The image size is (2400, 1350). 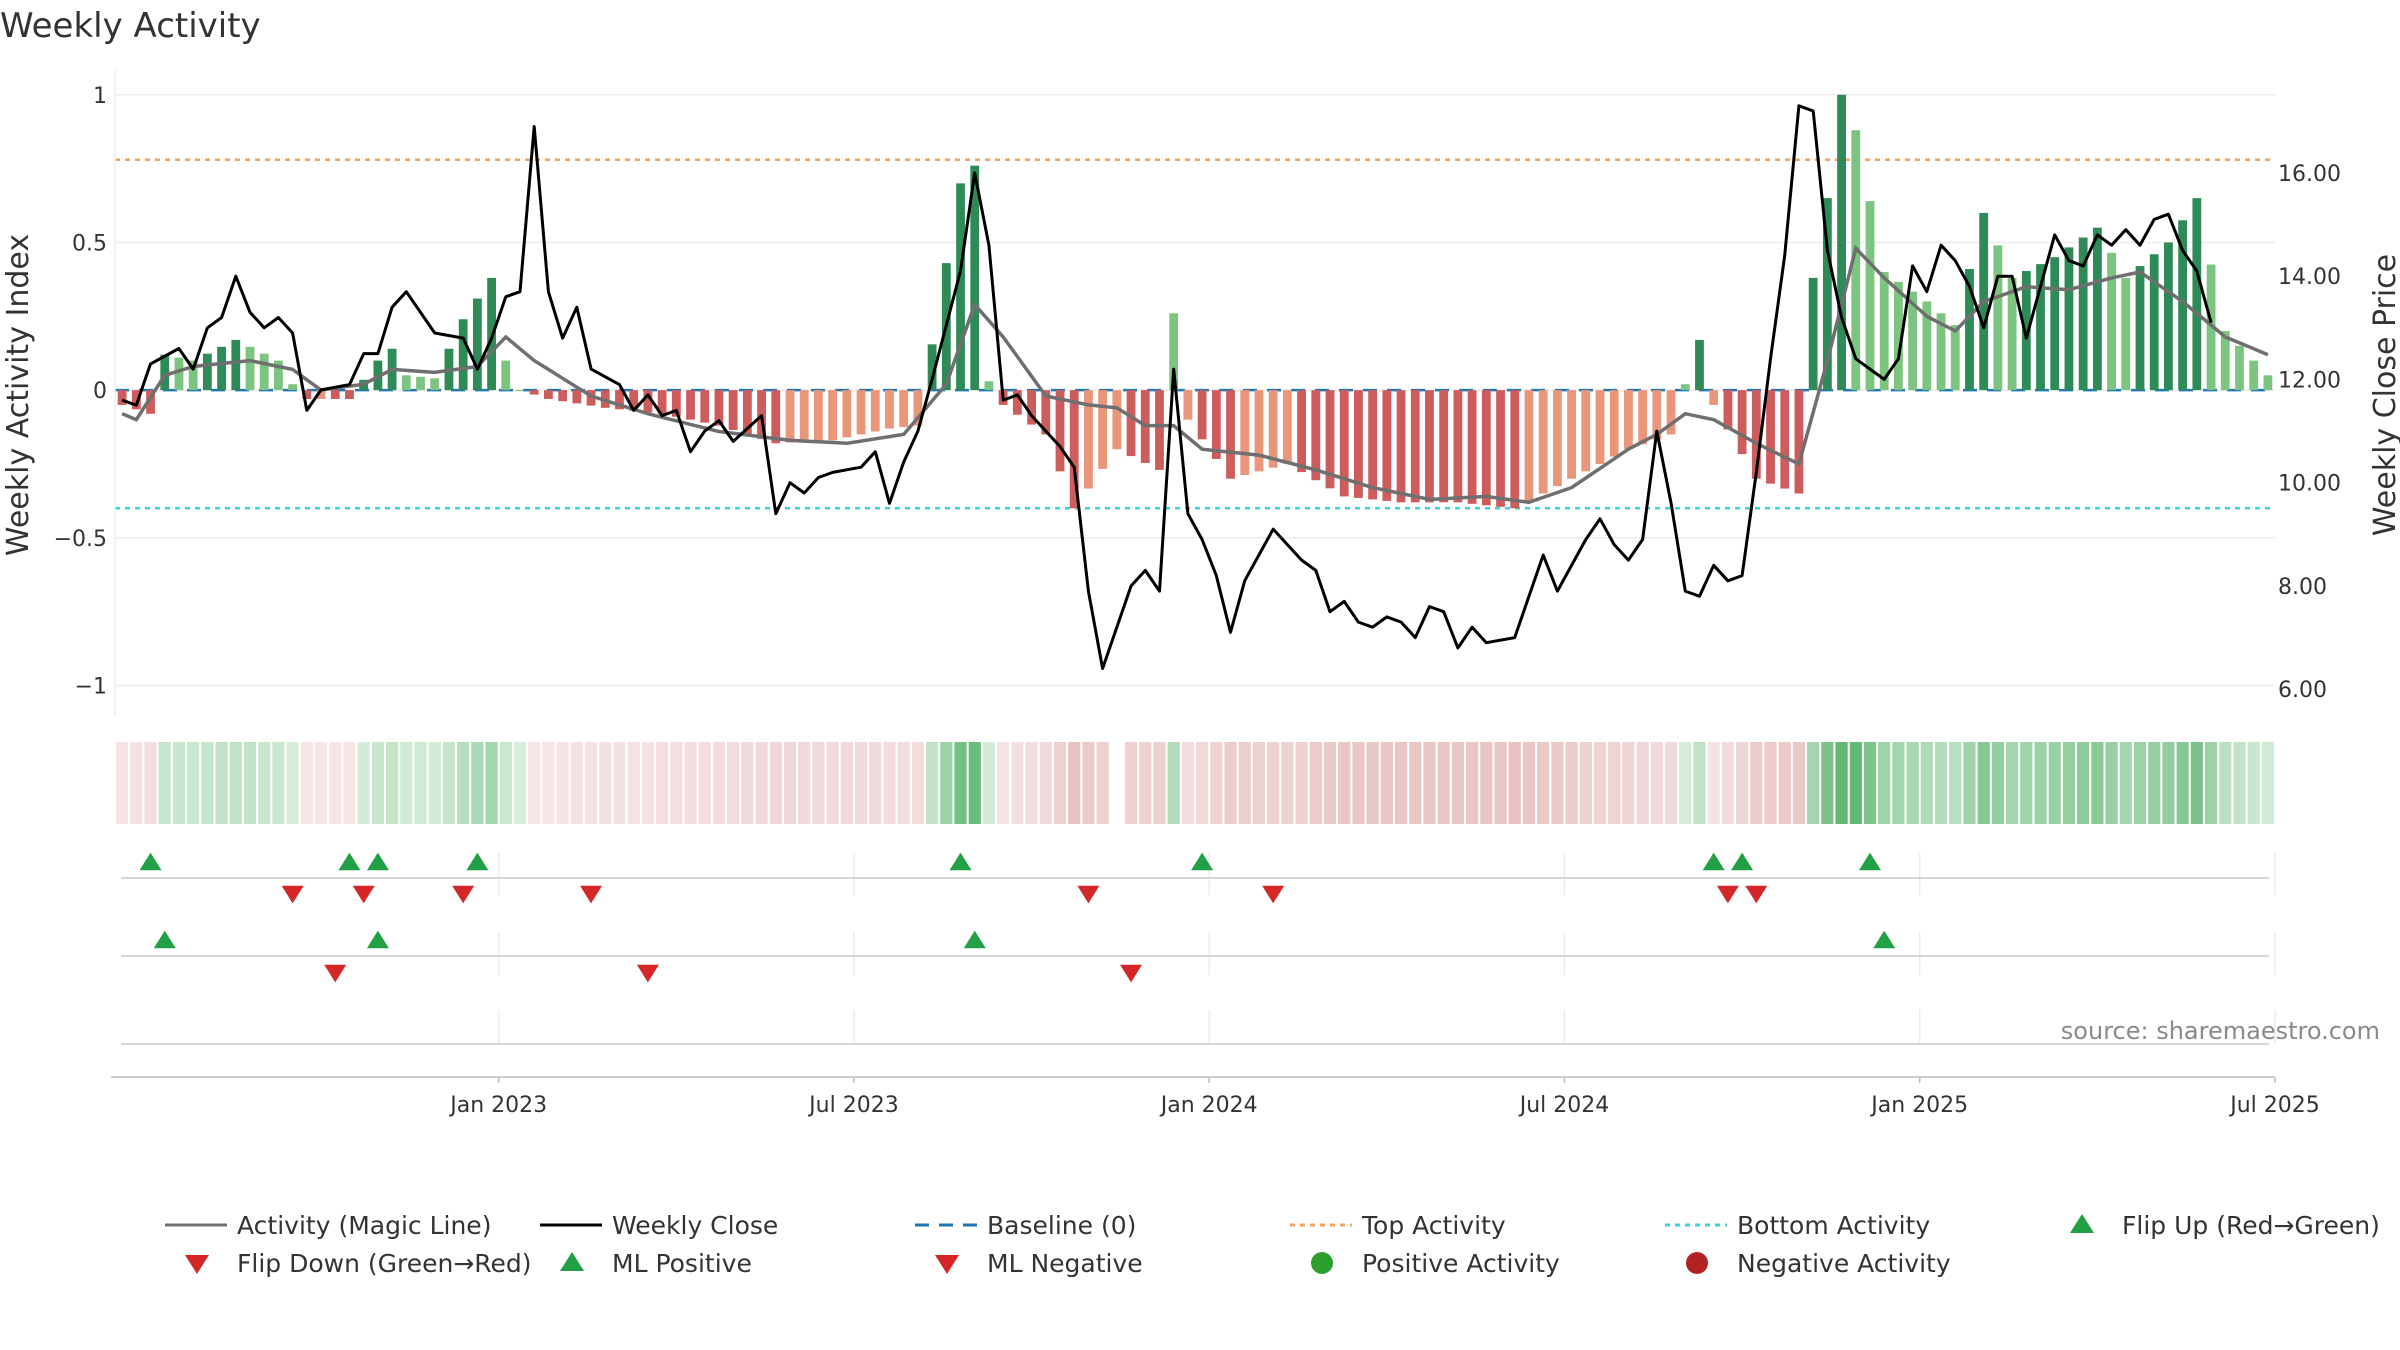 I want to click on x-tick-label: Jul 2023, so click(x=853, y=1105).